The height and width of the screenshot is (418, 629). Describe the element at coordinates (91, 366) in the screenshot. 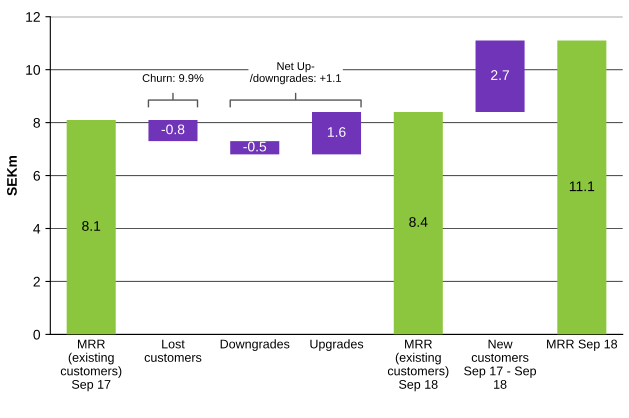

I see `x-tick-label: MRR (existing customers) Sep 17` at that location.